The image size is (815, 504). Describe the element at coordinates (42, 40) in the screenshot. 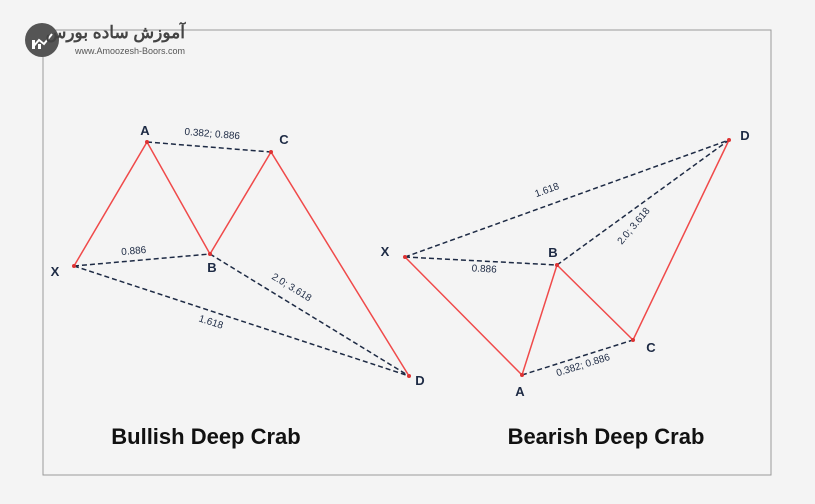

I see `logo-arrow` at that location.